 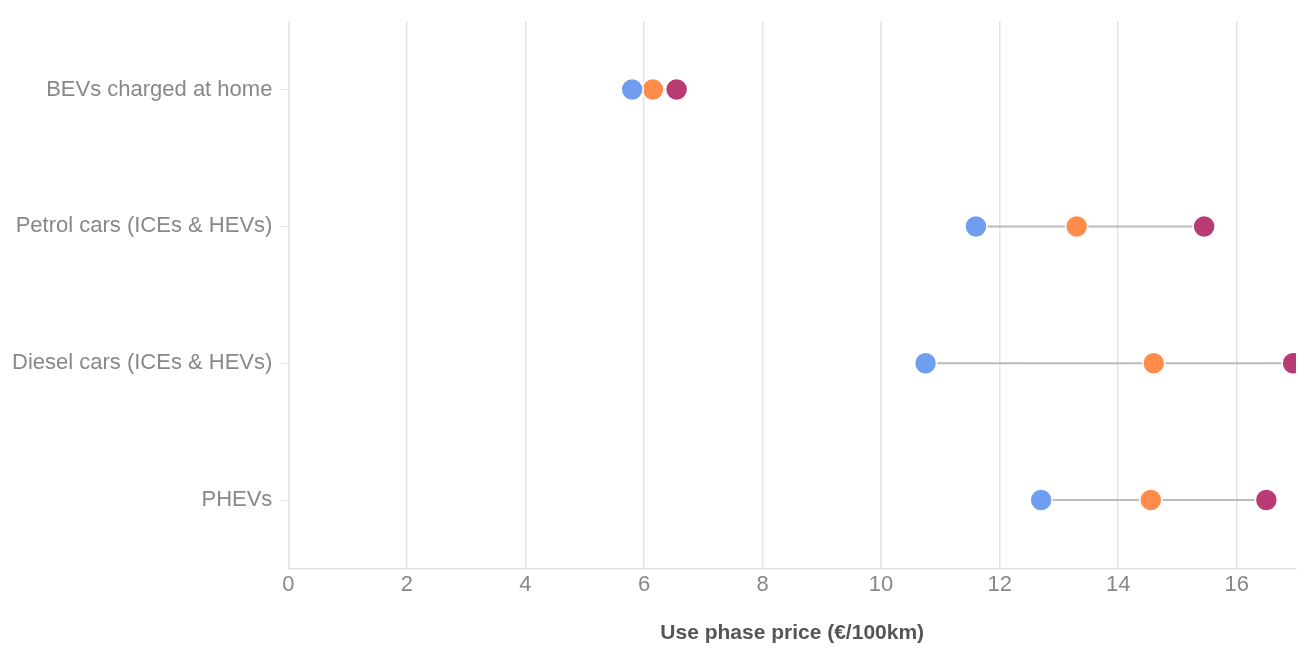 What do you see at coordinates (525, 583) in the screenshot?
I see `x-tick-label: 4` at bounding box center [525, 583].